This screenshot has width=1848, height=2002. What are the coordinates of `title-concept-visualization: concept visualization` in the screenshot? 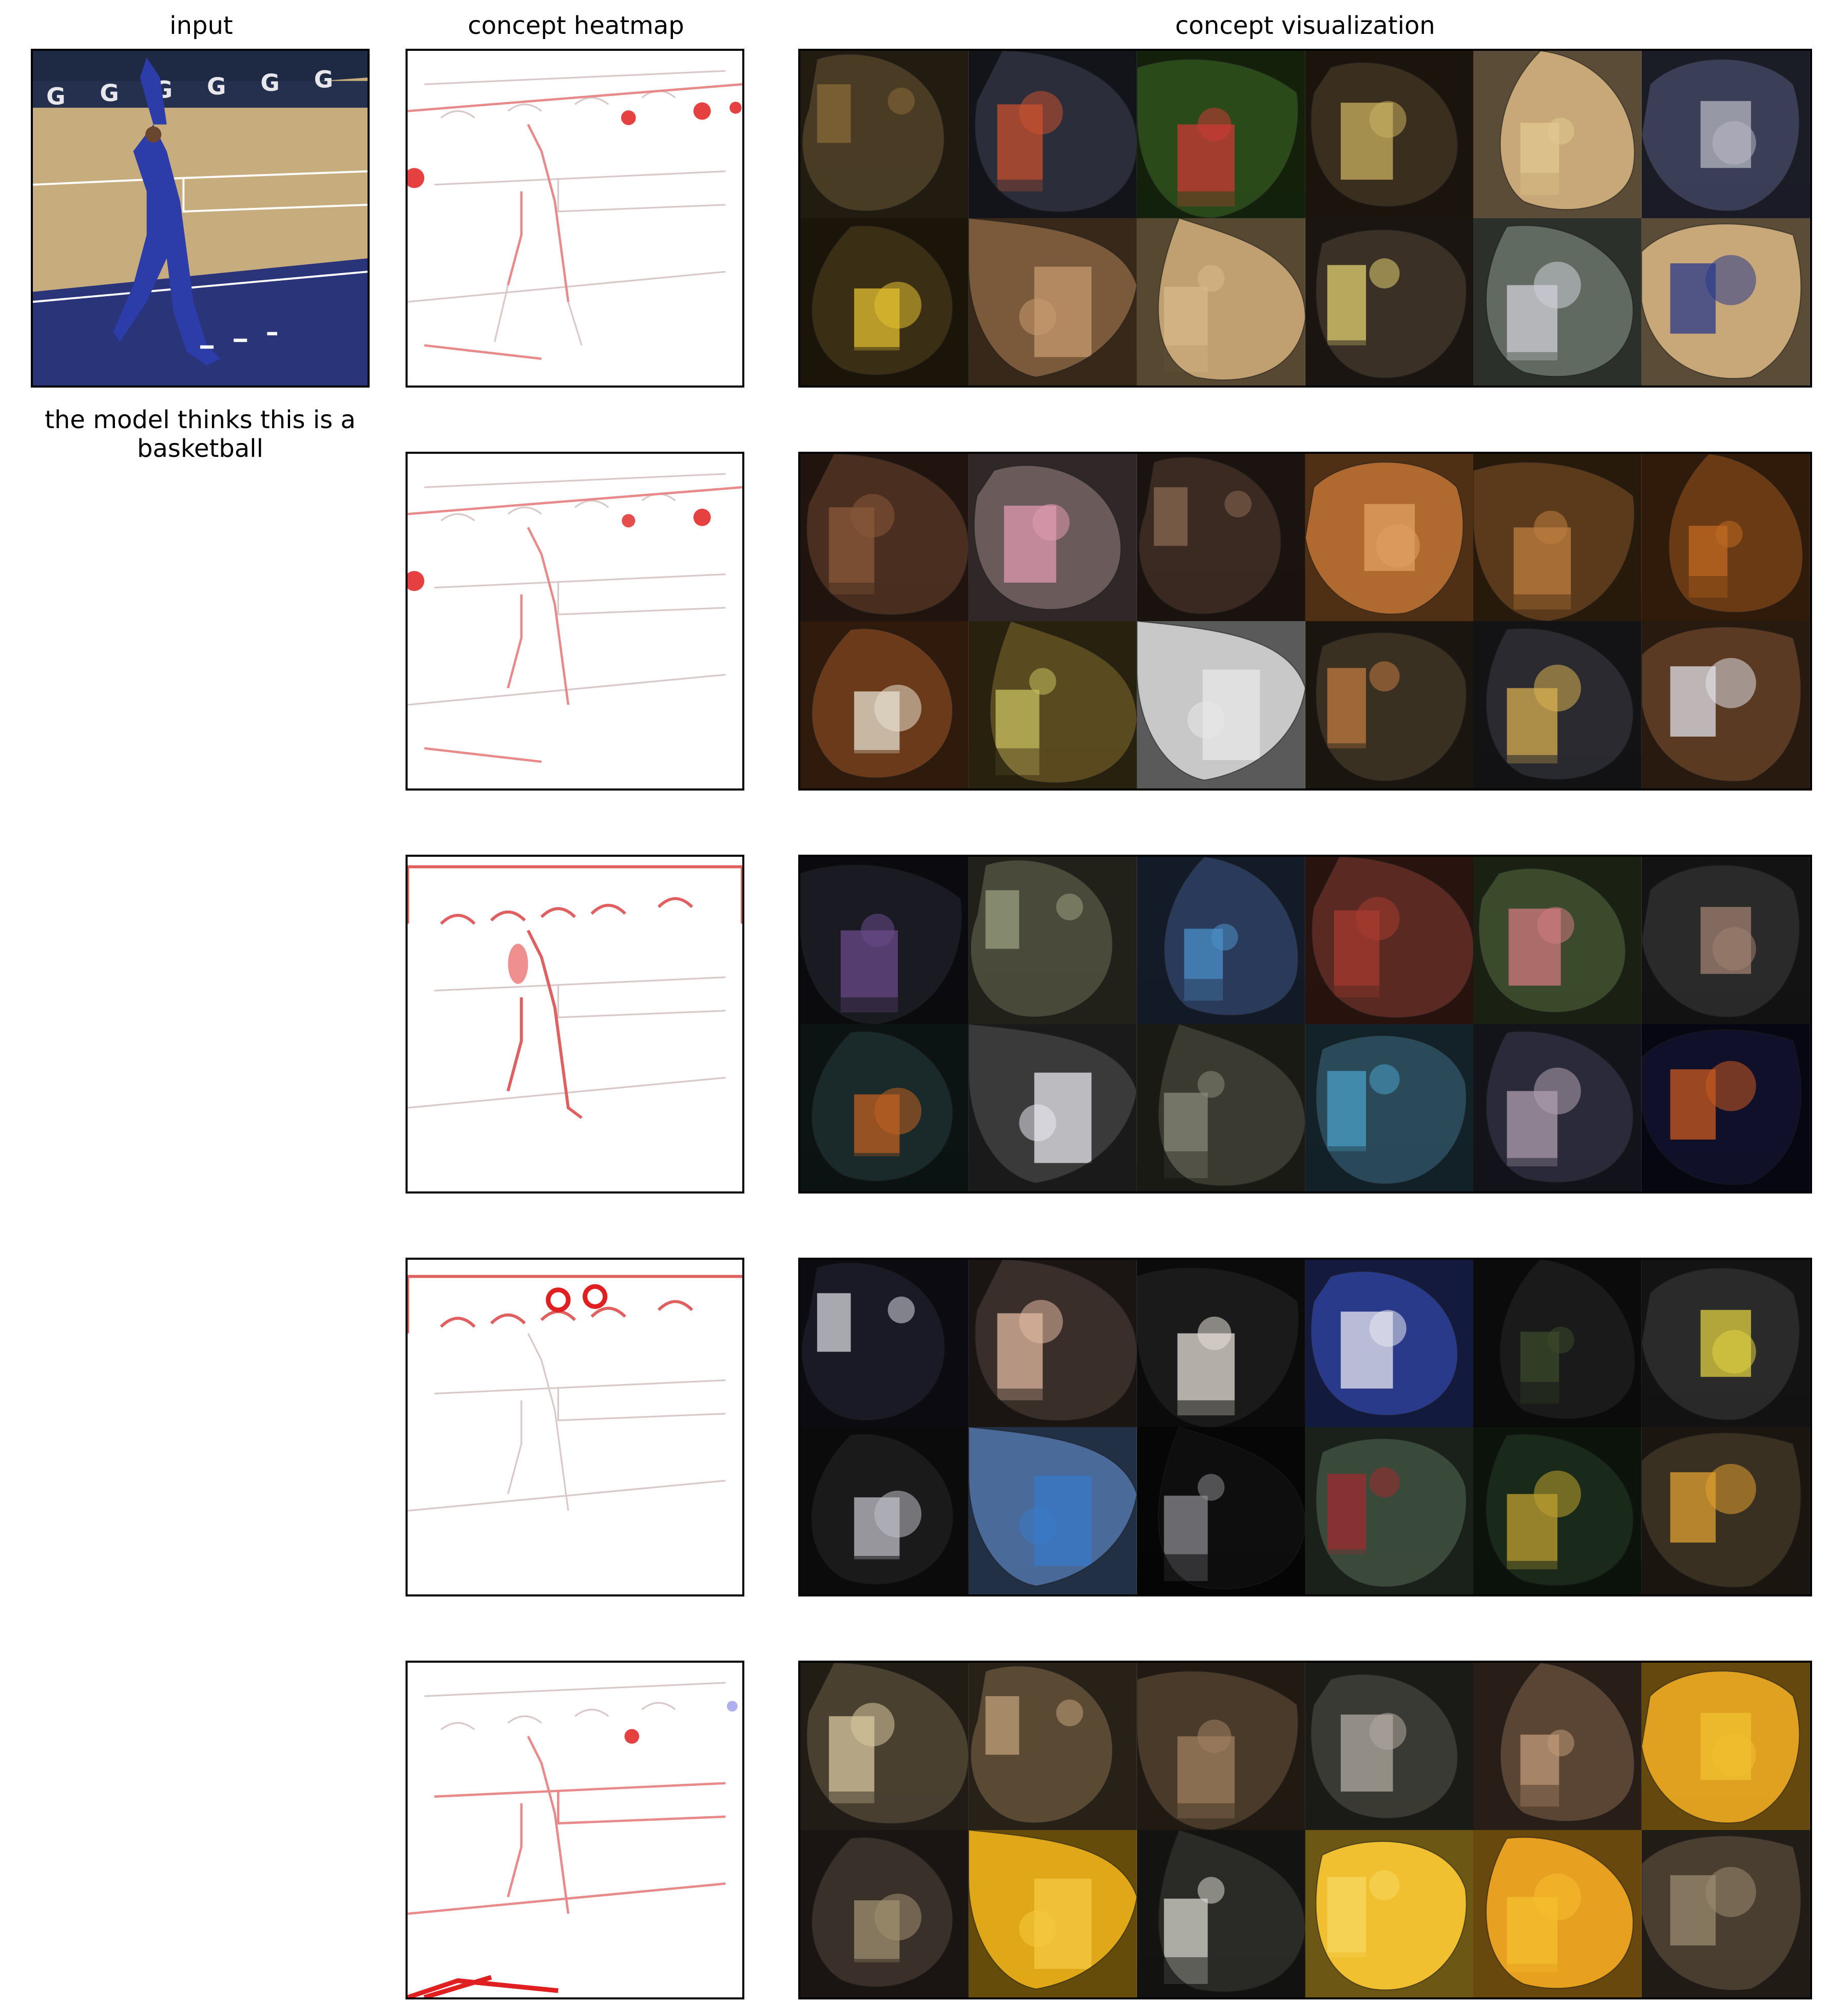 It's located at (1305, 25).